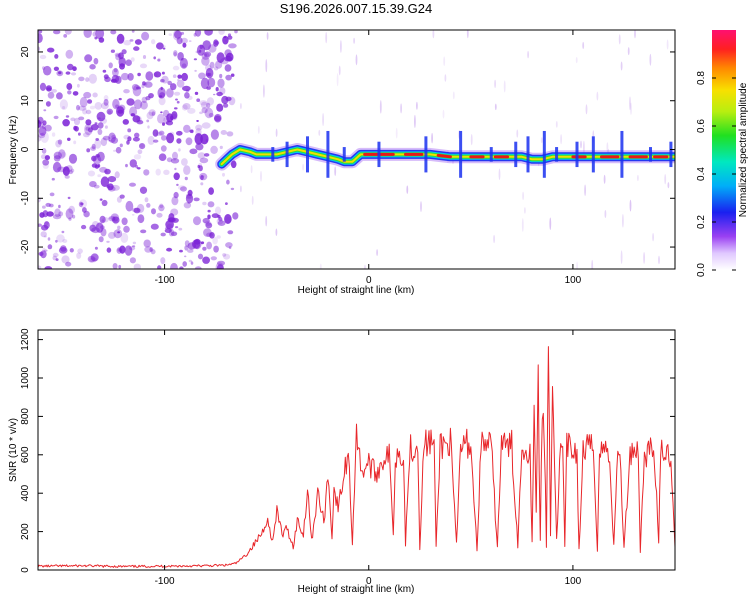  Describe the element at coordinates (701, 222) in the screenshot. I see `colorbar-tick-label: 0.2` at that location.